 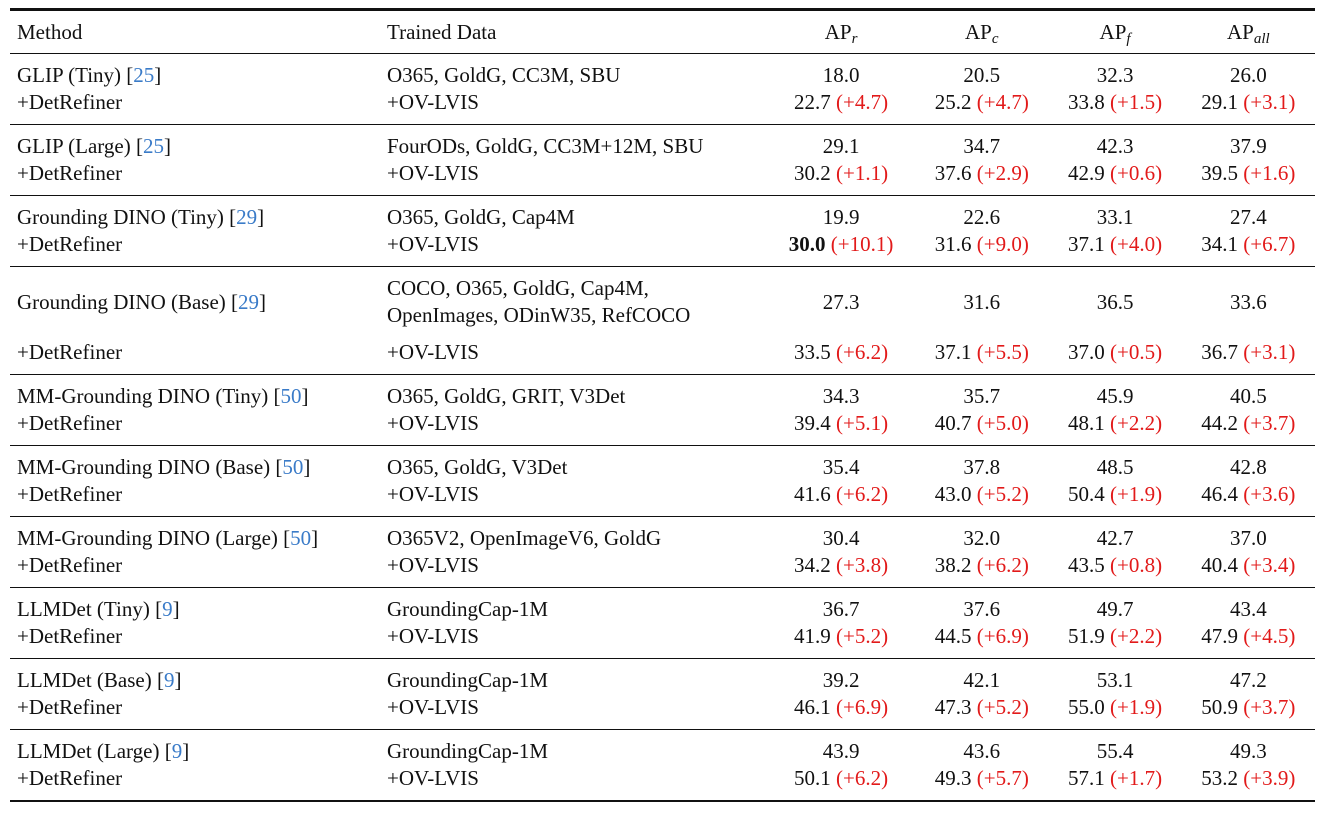 I want to click on base-score: 43.4, so click(x=1248, y=609).